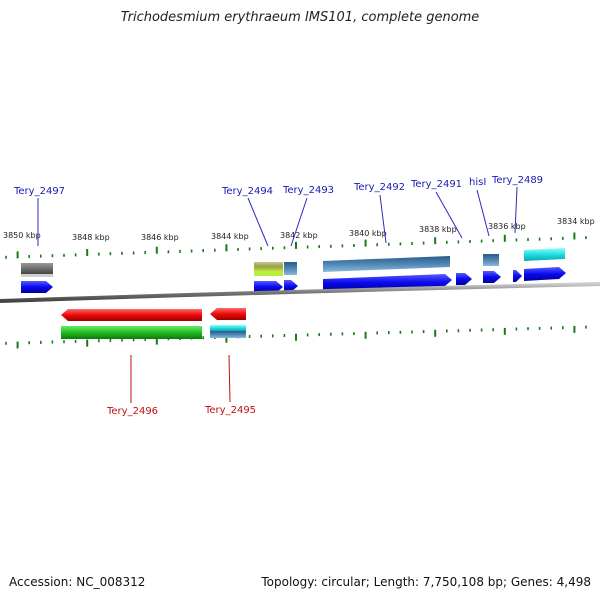 This screenshot has height=600, width=600. Describe the element at coordinates (230, 236) in the screenshot. I see `scale-label: 3844 kbp` at that location.